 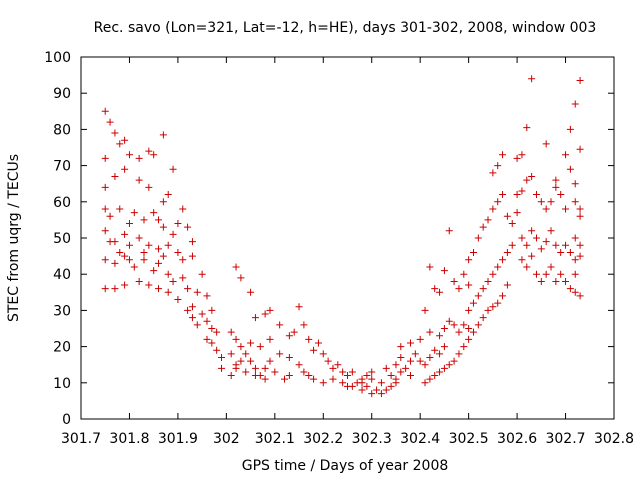 I want to click on x-tick-label: 302.3, so click(x=372, y=439).